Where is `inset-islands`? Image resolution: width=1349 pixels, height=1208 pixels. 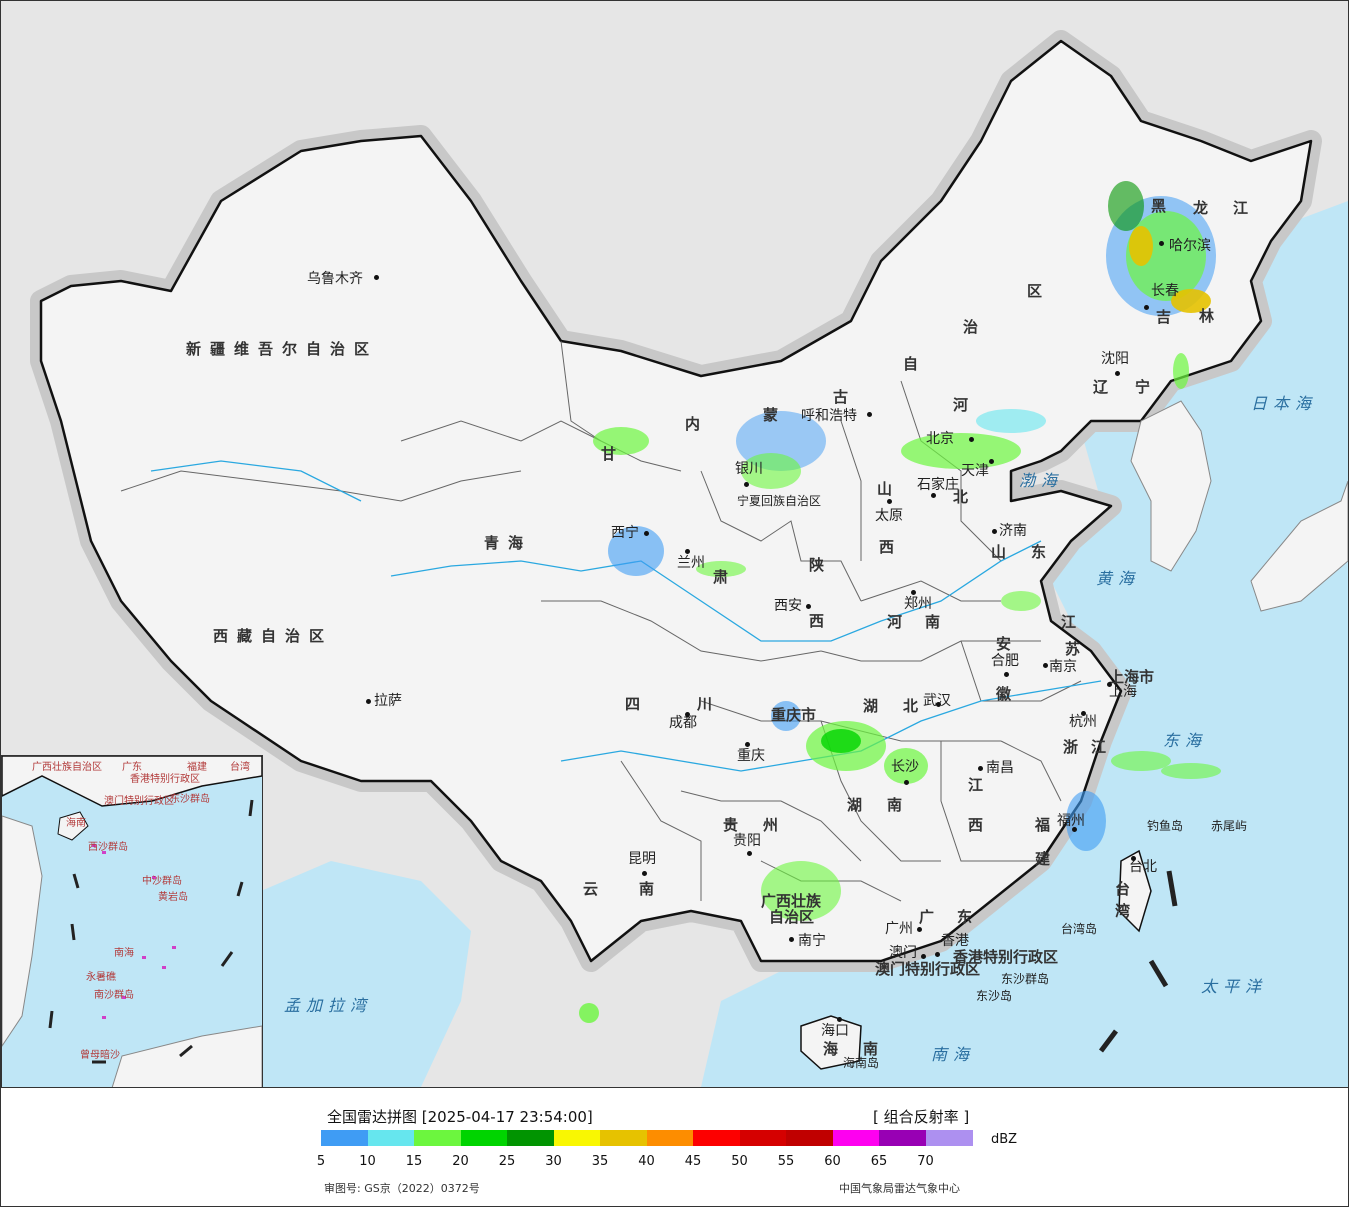
inset-islands is located at coordinates (134, 931).